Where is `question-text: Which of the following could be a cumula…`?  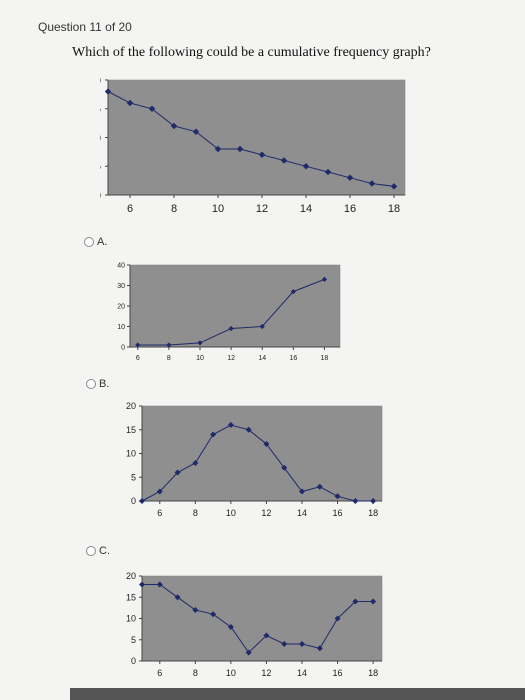
question-text: Which of the following could be a cumula… is located at coordinates (251, 52).